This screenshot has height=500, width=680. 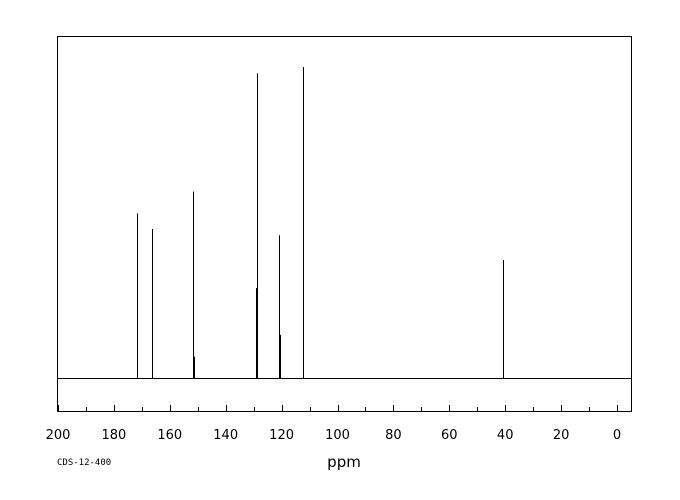 What do you see at coordinates (617, 435) in the screenshot?
I see `x-tick-label-0: 0` at bounding box center [617, 435].